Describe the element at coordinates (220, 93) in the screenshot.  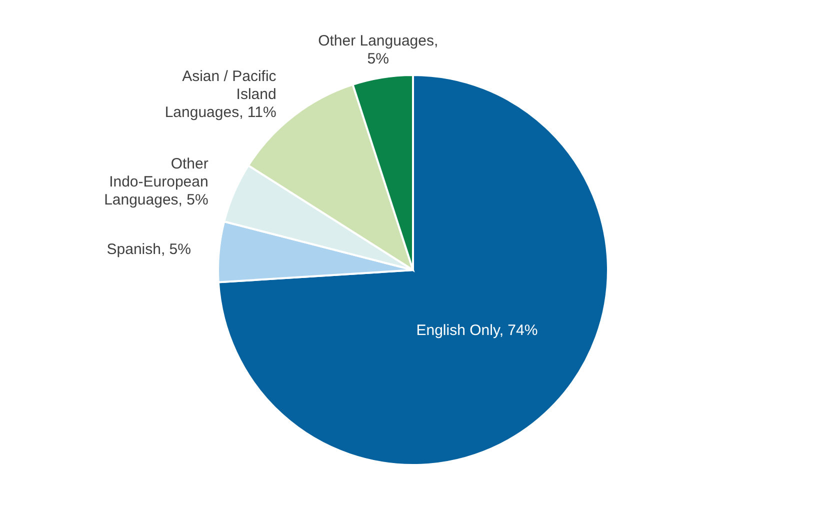
I see `slice-label: Asian / Pacific Island Languages, 11%` at that location.